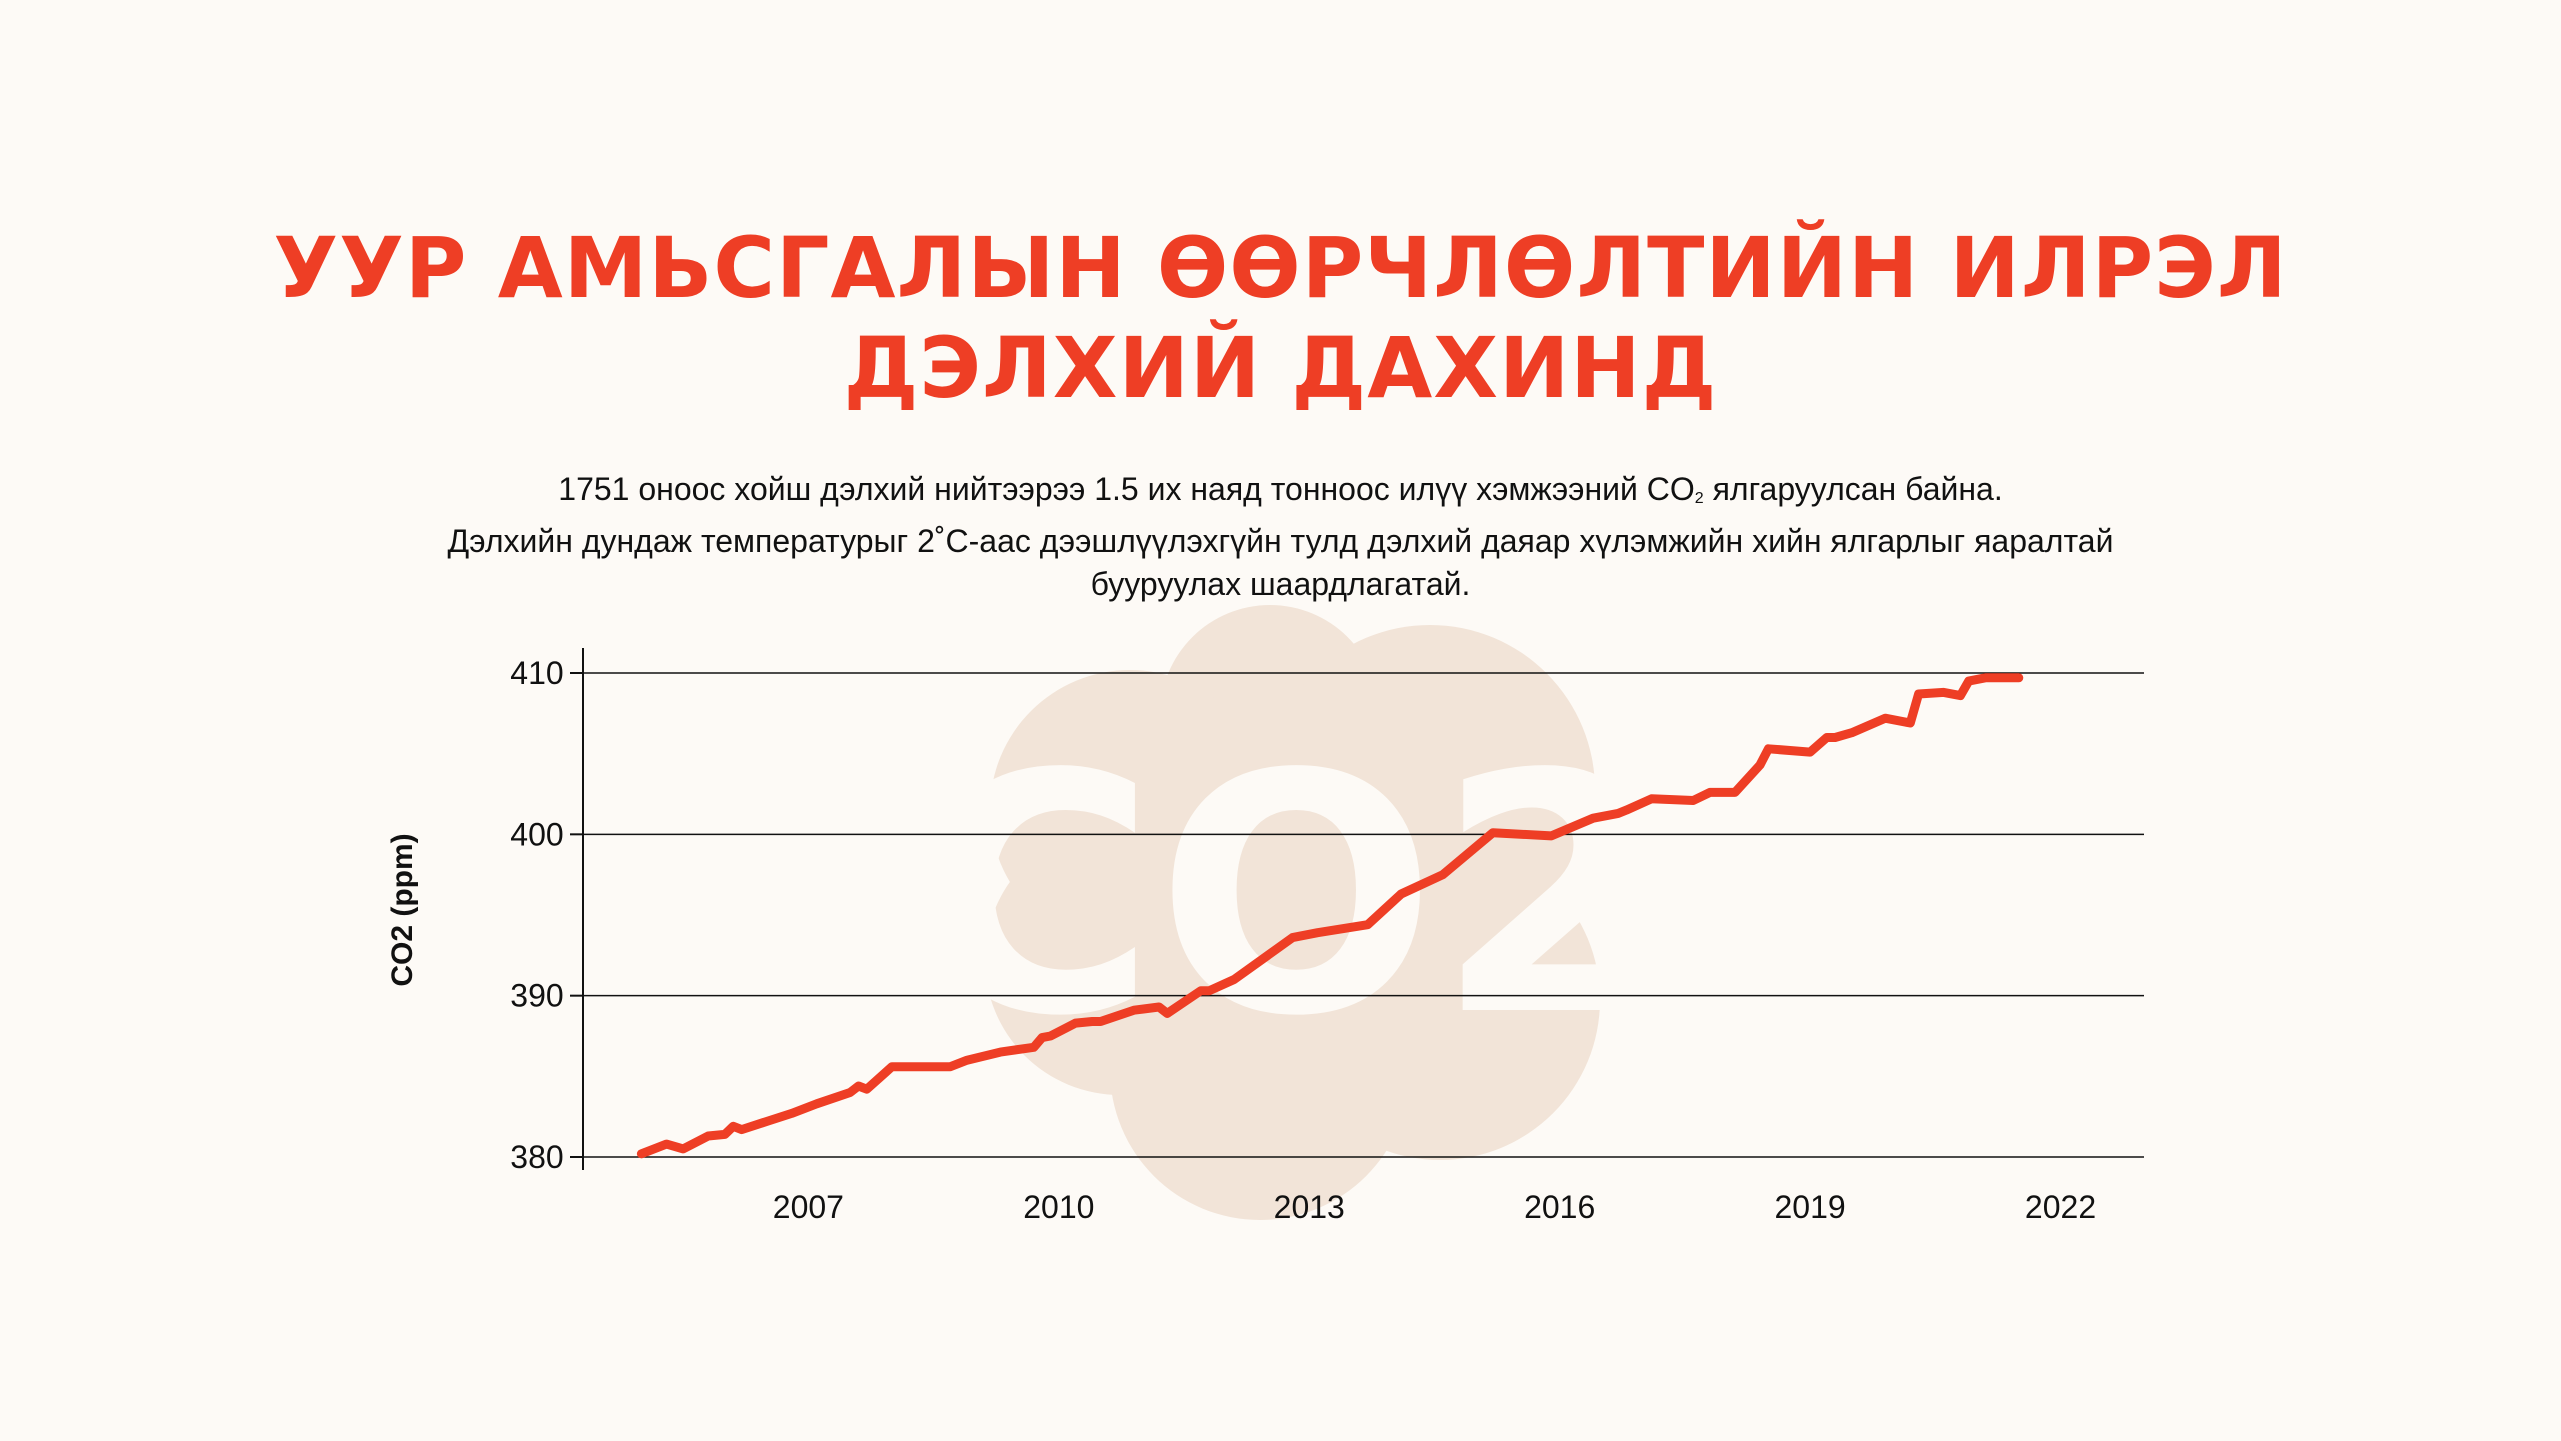 This screenshot has height=1441, width=2561. Describe the element at coordinates (1810, 1207) in the screenshot. I see `x-tick-label: 2019` at that location.